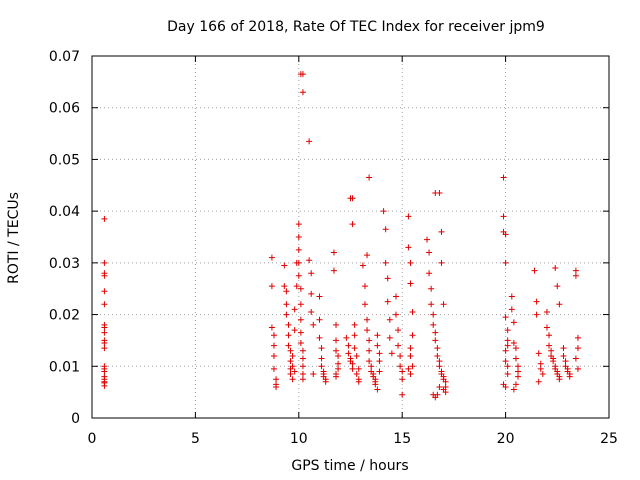 The image size is (640, 480). What do you see at coordinates (64, 264) in the screenshot?
I see `y-tick-label: 0.03` at bounding box center [64, 264].